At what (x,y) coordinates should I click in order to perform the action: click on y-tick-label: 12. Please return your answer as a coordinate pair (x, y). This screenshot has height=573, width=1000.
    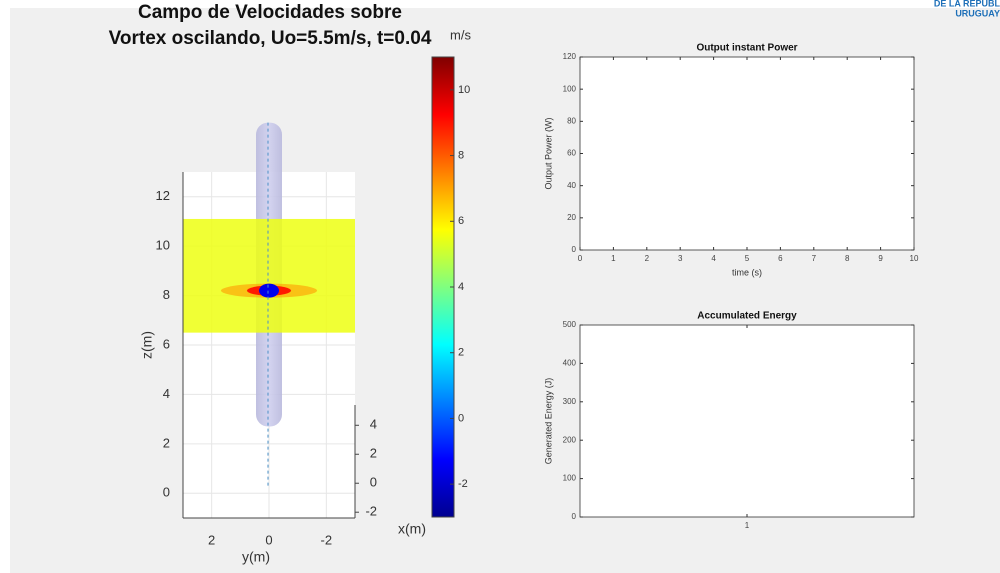
    Looking at the image, I should click on (163, 195).